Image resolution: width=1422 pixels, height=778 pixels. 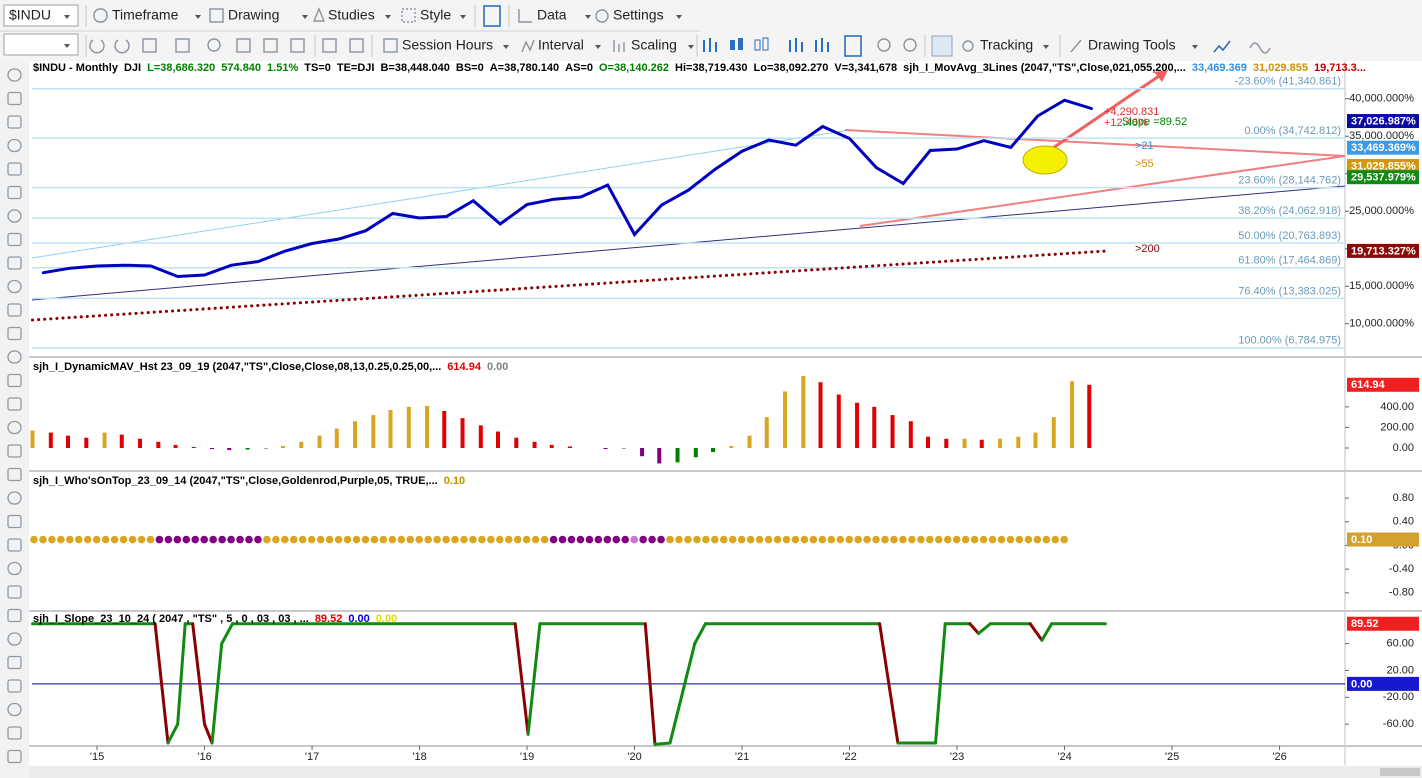 What do you see at coordinates (41, 15) in the screenshot?
I see `symbol-box` at bounding box center [41, 15].